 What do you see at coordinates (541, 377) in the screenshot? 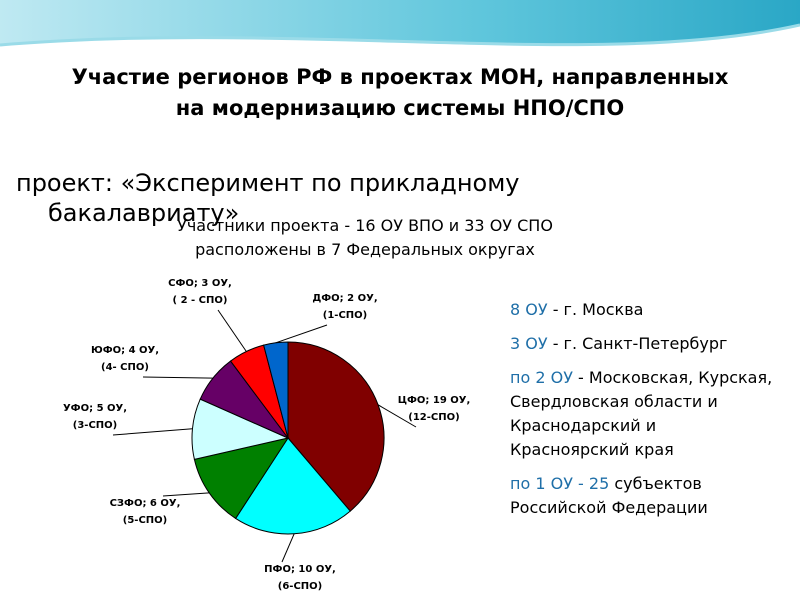
I see `note-highlight: по 2 ОУ` at bounding box center [541, 377].